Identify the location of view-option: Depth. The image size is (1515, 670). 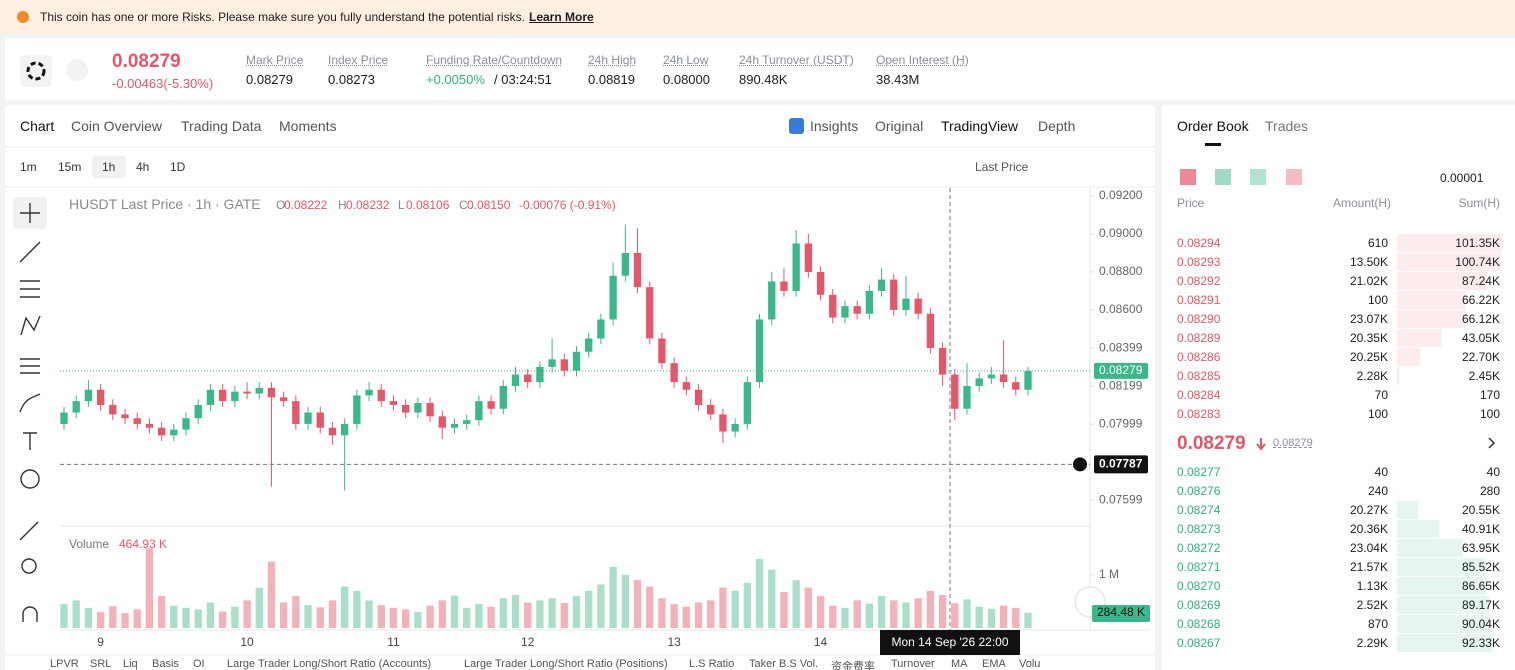
(1057, 126).